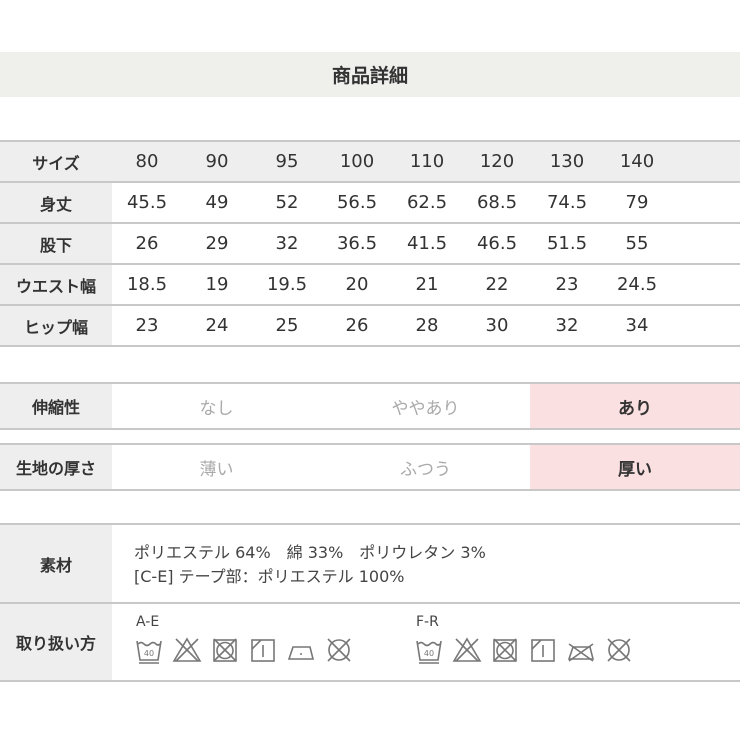  Describe the element at coordinates (147, 284) in the screenshot. I see `value-cell: 18.5` at that location.